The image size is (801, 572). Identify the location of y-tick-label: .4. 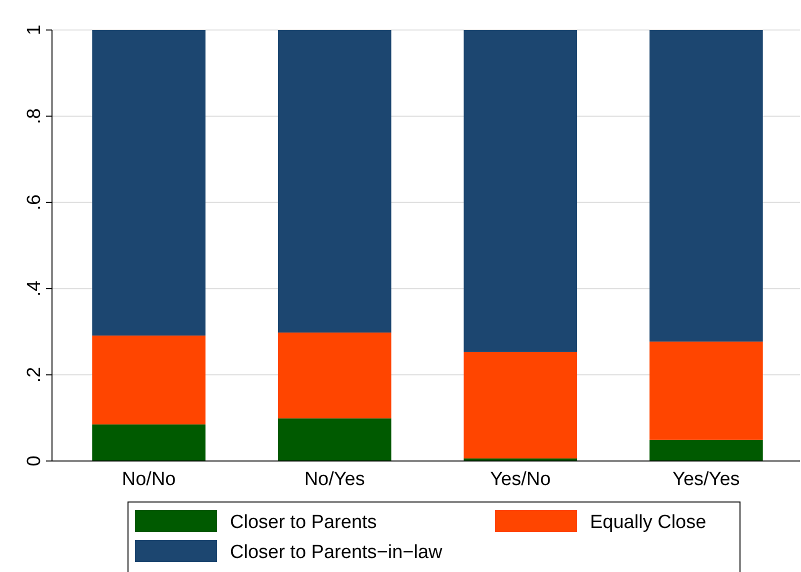
(34, 288).